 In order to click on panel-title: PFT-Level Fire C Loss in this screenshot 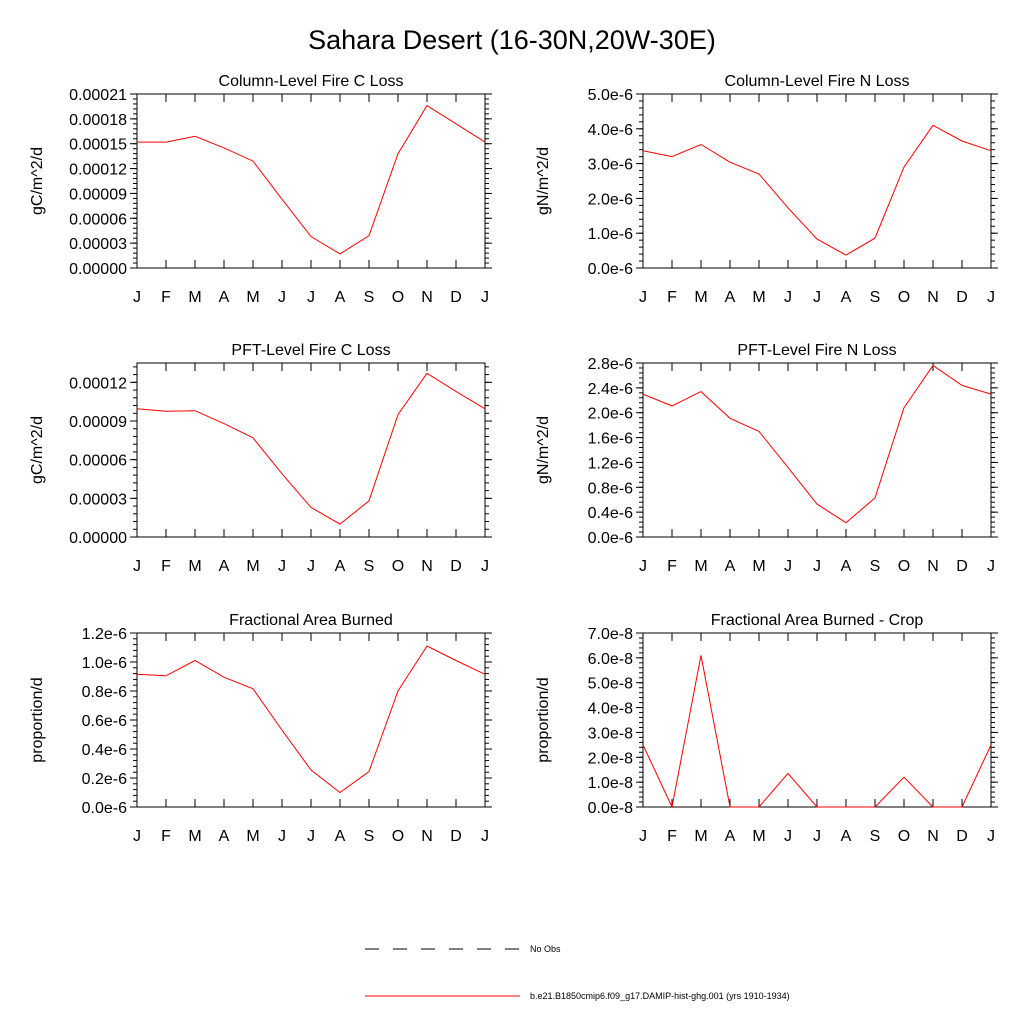, I will do `click(310, 350)`.